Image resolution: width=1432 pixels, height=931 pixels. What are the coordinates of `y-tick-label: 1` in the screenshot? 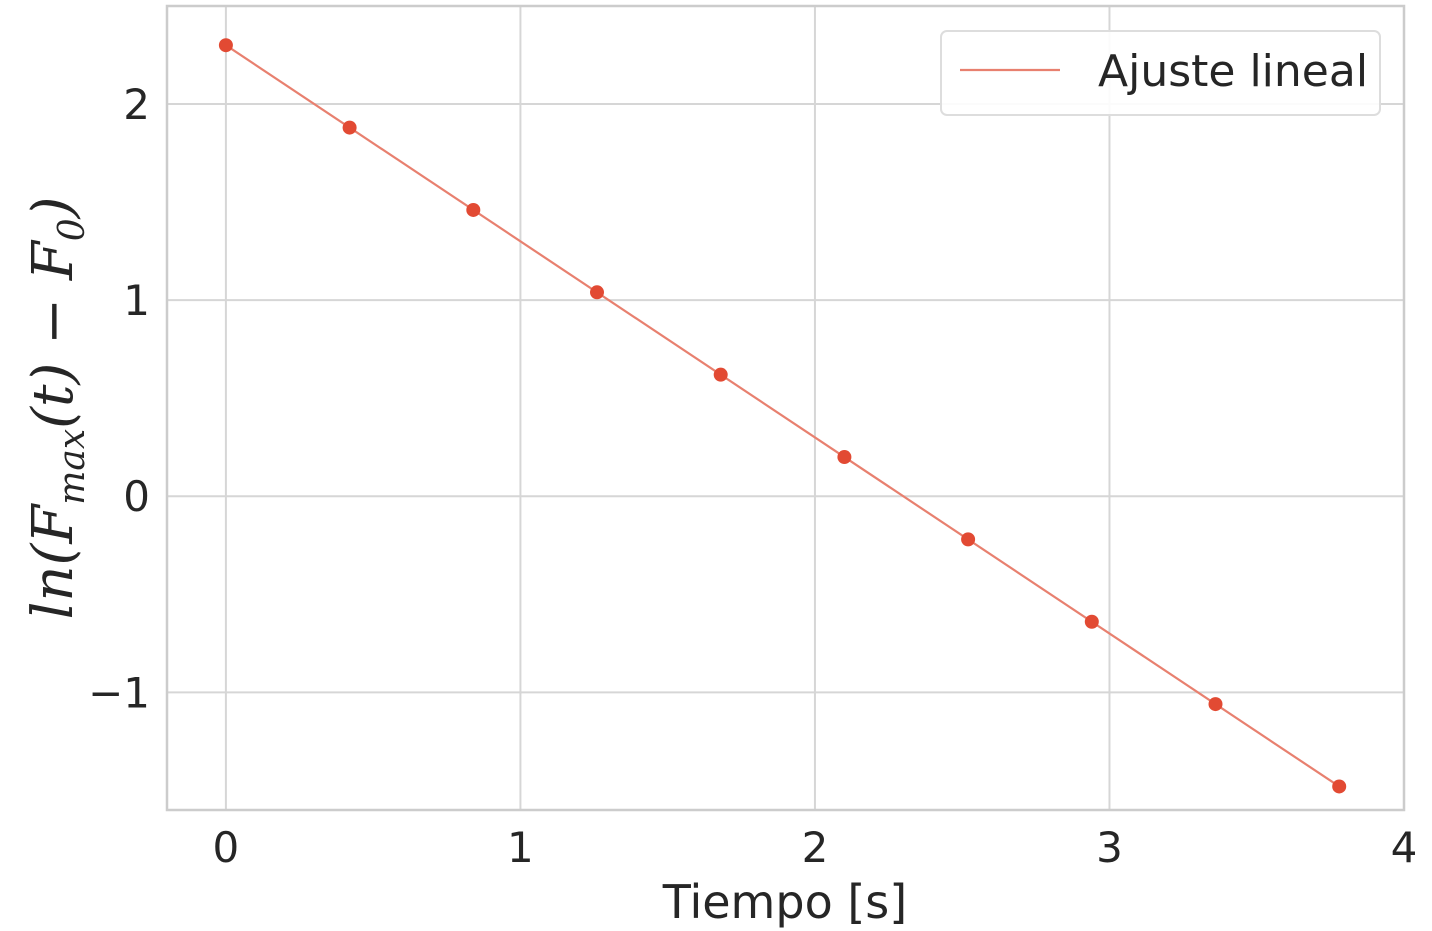 It's located at (136, 300).